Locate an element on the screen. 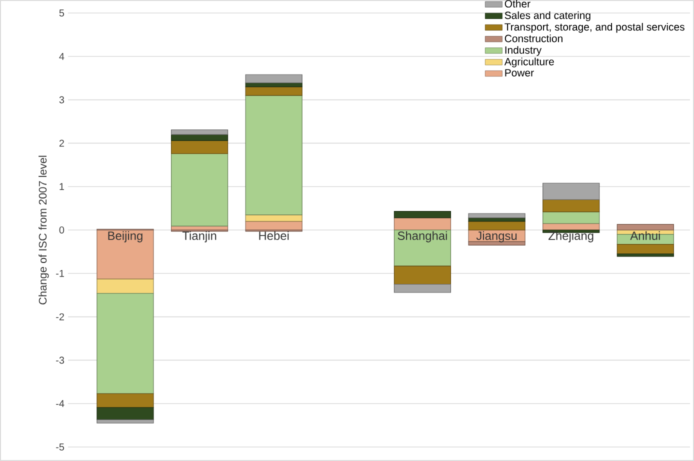 The height and width of the screenshot is (461, 694). legend-label: Agriculture is located at coordinates (529, 63).